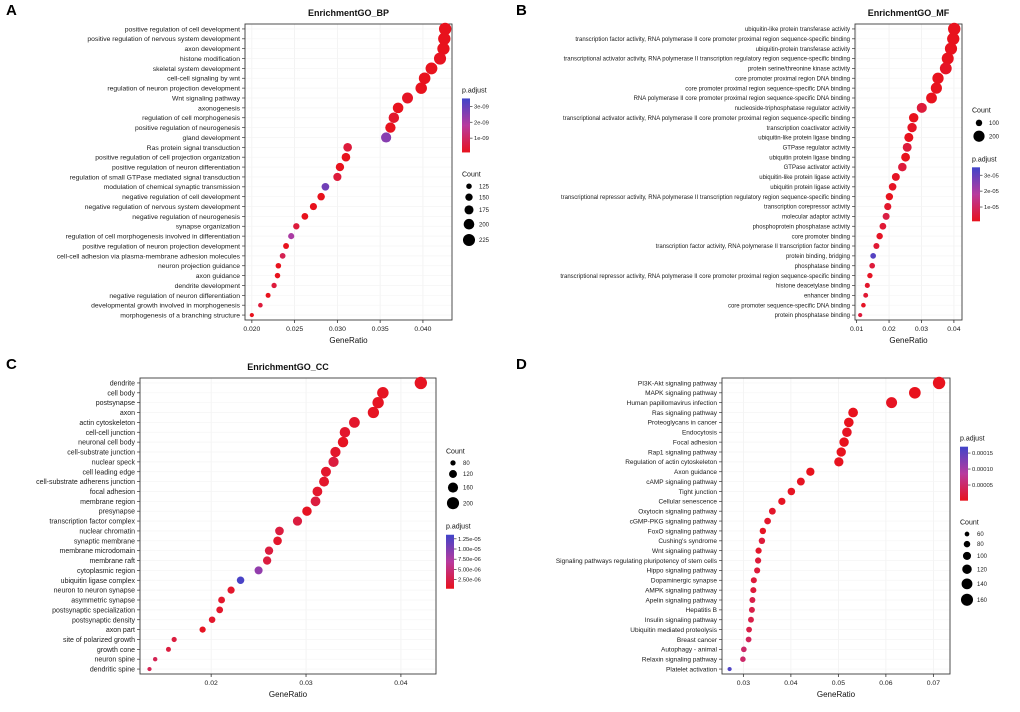 The height and width of the screenshot is (712, 1020). What do you see at coordinates (251, 329) in the screenshot?
I see `x-tick-label: 0.020` at bounding box center [251, 329].